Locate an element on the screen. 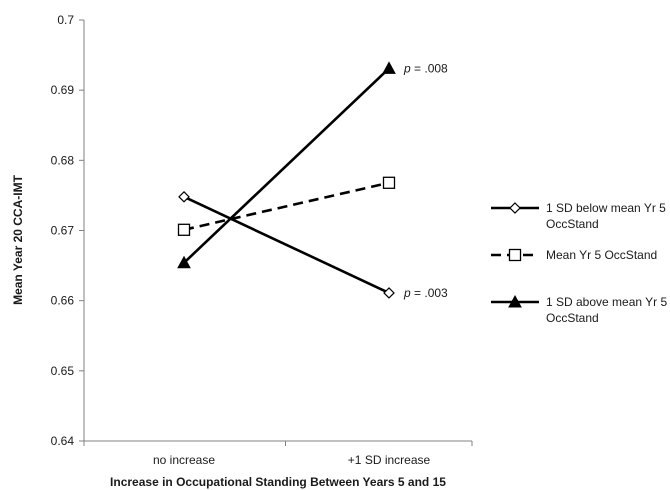 This screenshot has width=670, height=490. y-tick-label: 0.68 is located at coordinates (63, 160).